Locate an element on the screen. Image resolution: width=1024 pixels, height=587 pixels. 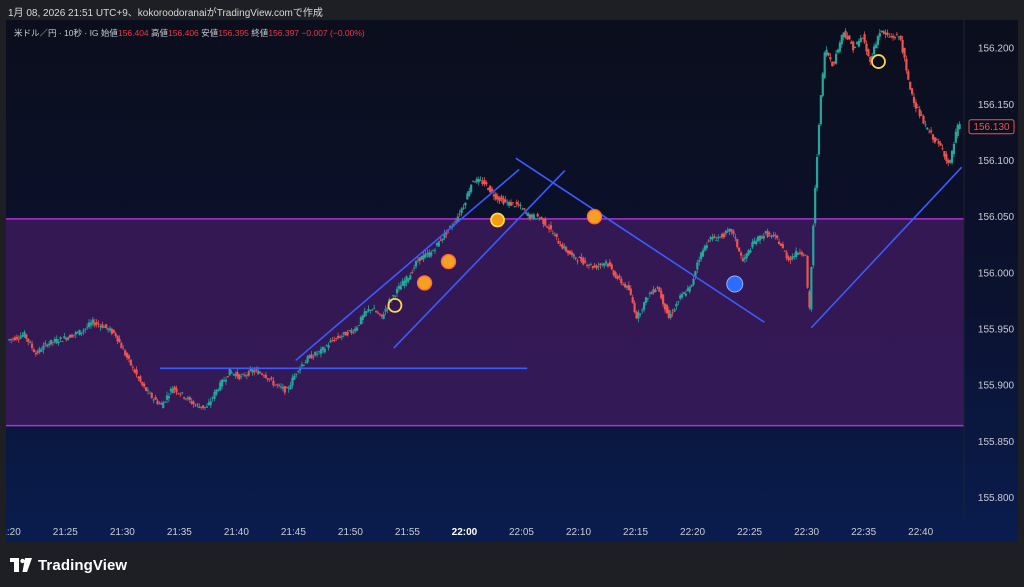
legend-open-value: 156.404 is located at coordinates (133, 33).